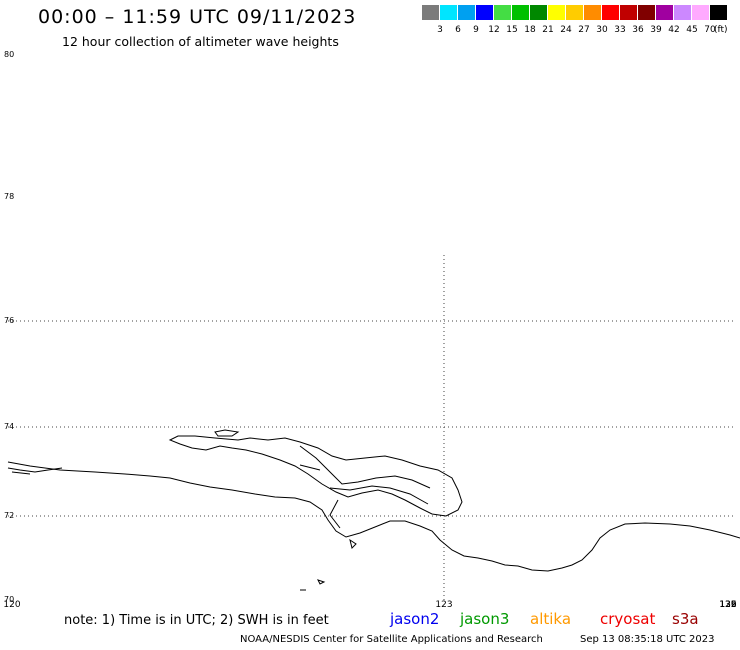 Image resolution: width=740 pixels, height=650 pixels. What do you see at coordinates (9, 599) in the screenshot?
I see `latitude-label: 70` at bounding box center [9, 599].